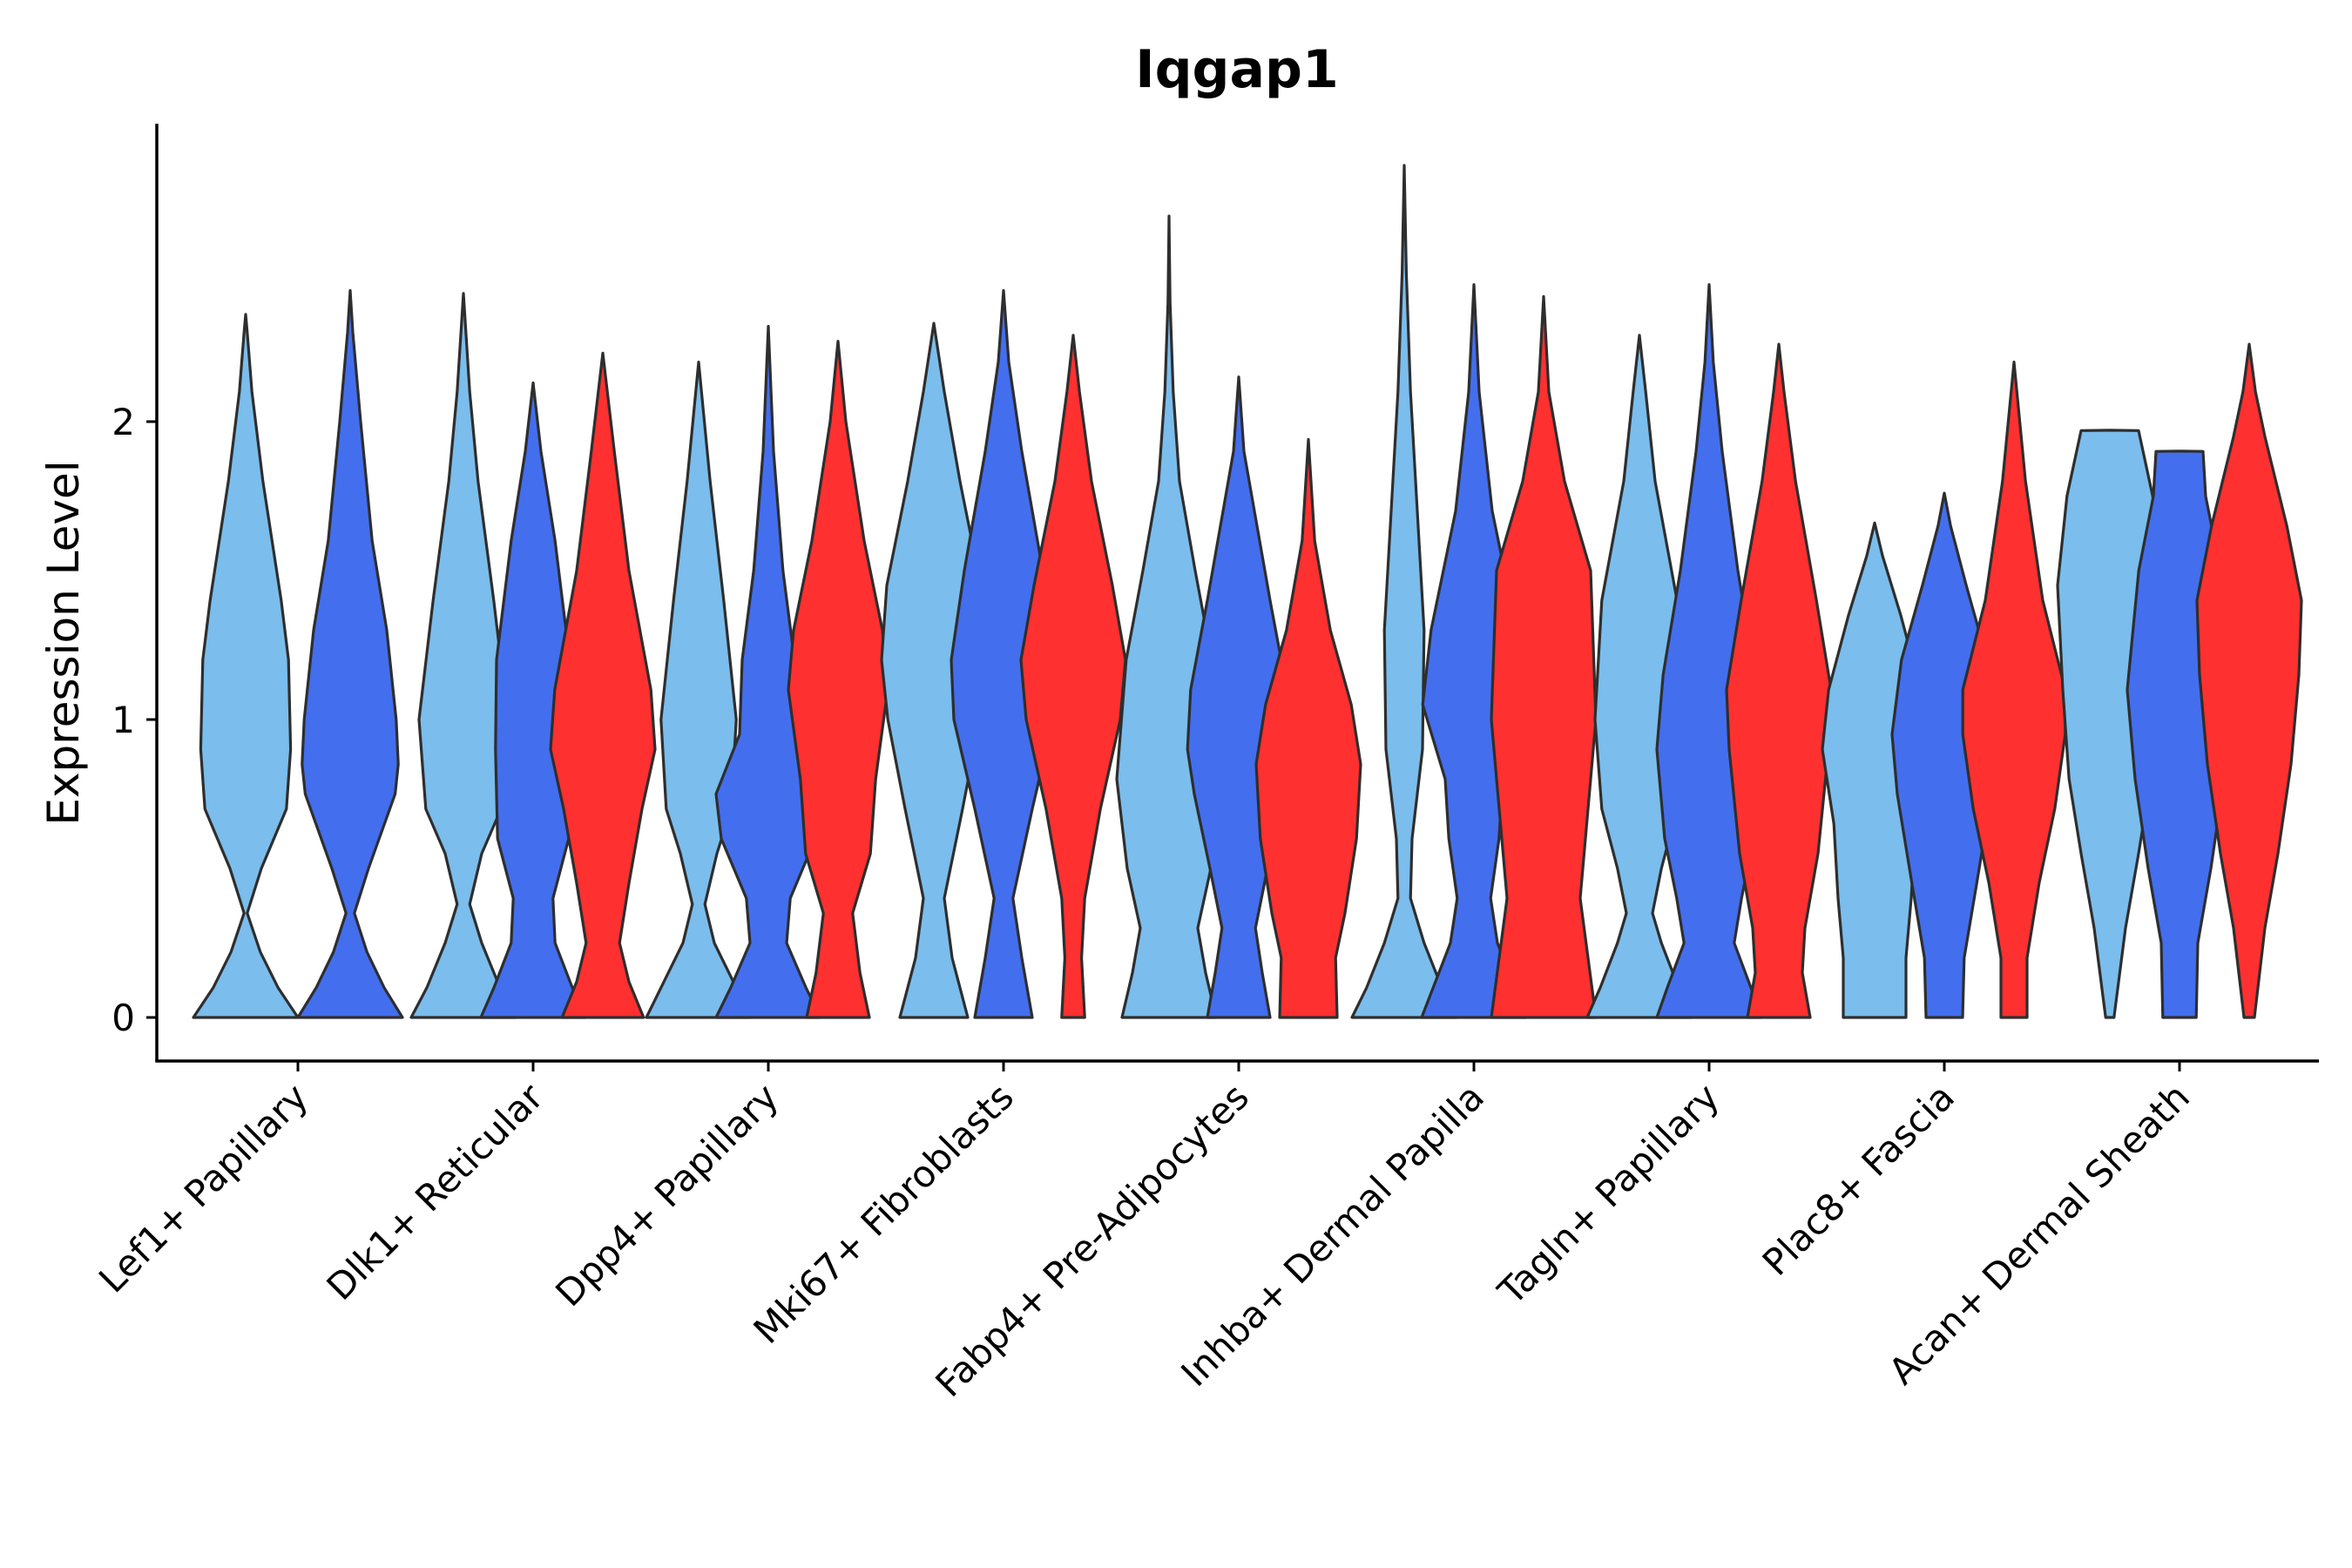 Image resolution: width=2352 pixels, height=1568 pixels. What do you see at coordinates (2249, 680) in the screenshot?
I see `violin-9-group3` at bounding box center [2249, 680].